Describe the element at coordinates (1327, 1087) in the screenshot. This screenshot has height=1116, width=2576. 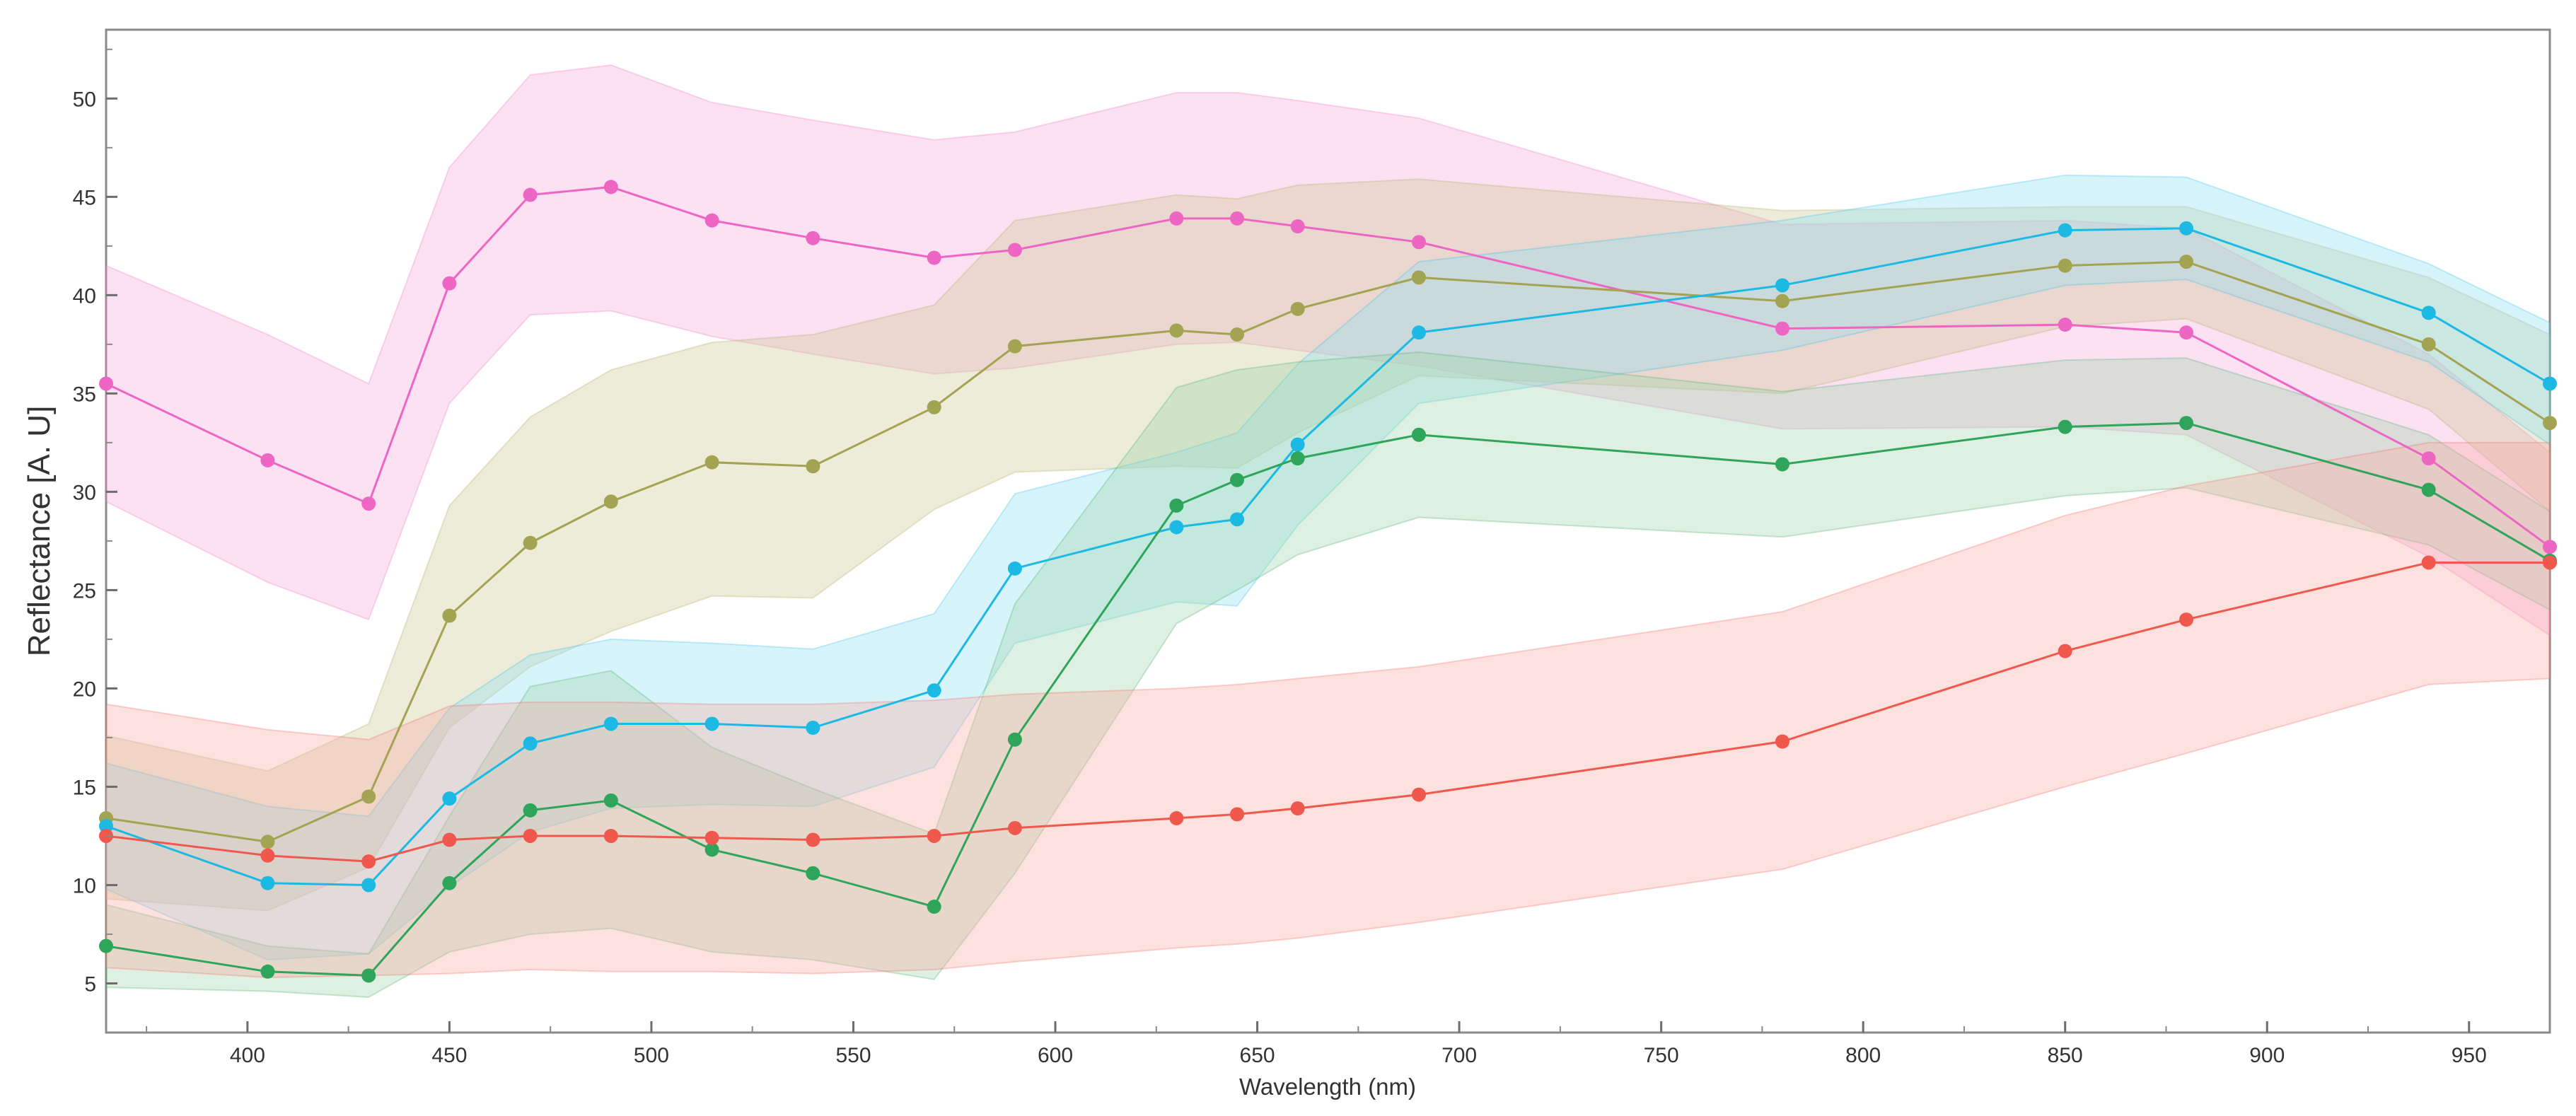
I see `x-axis-title: Wavelength (nm)` at that location.